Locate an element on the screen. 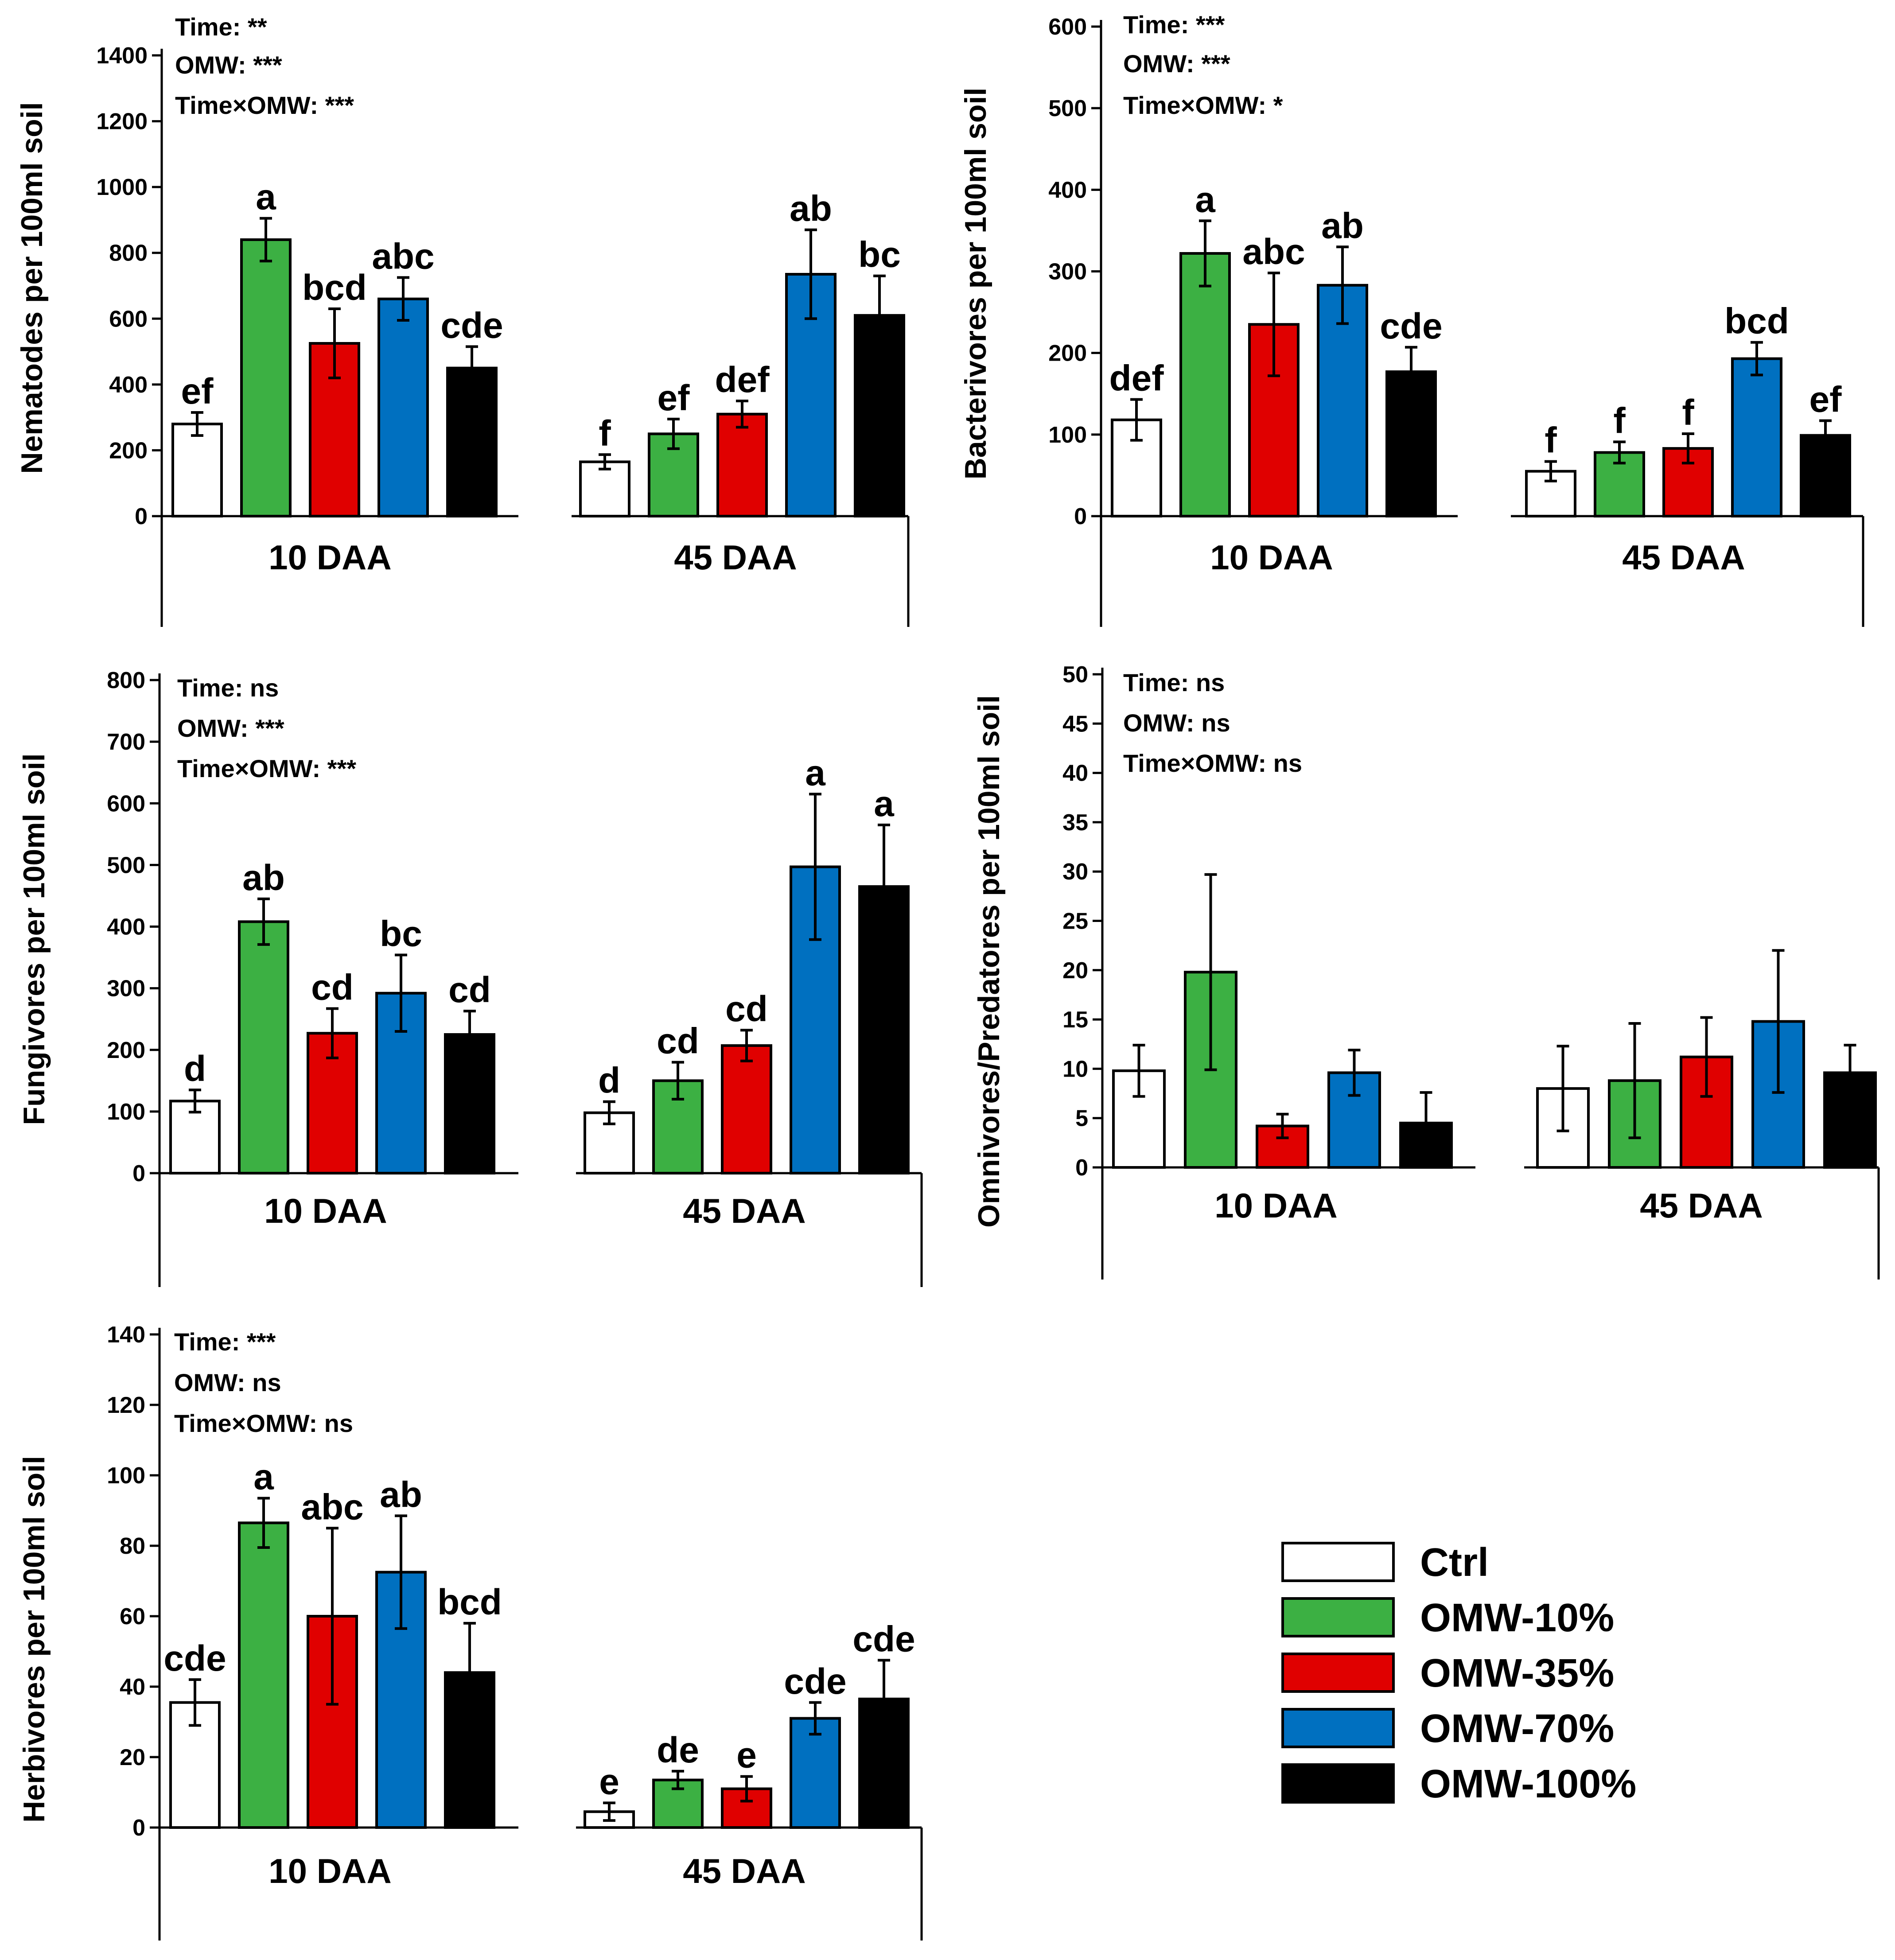 The width and height of the screenshot is (1895, 1960). y-tick-label: 45 is located at coordinates (1075, 724).